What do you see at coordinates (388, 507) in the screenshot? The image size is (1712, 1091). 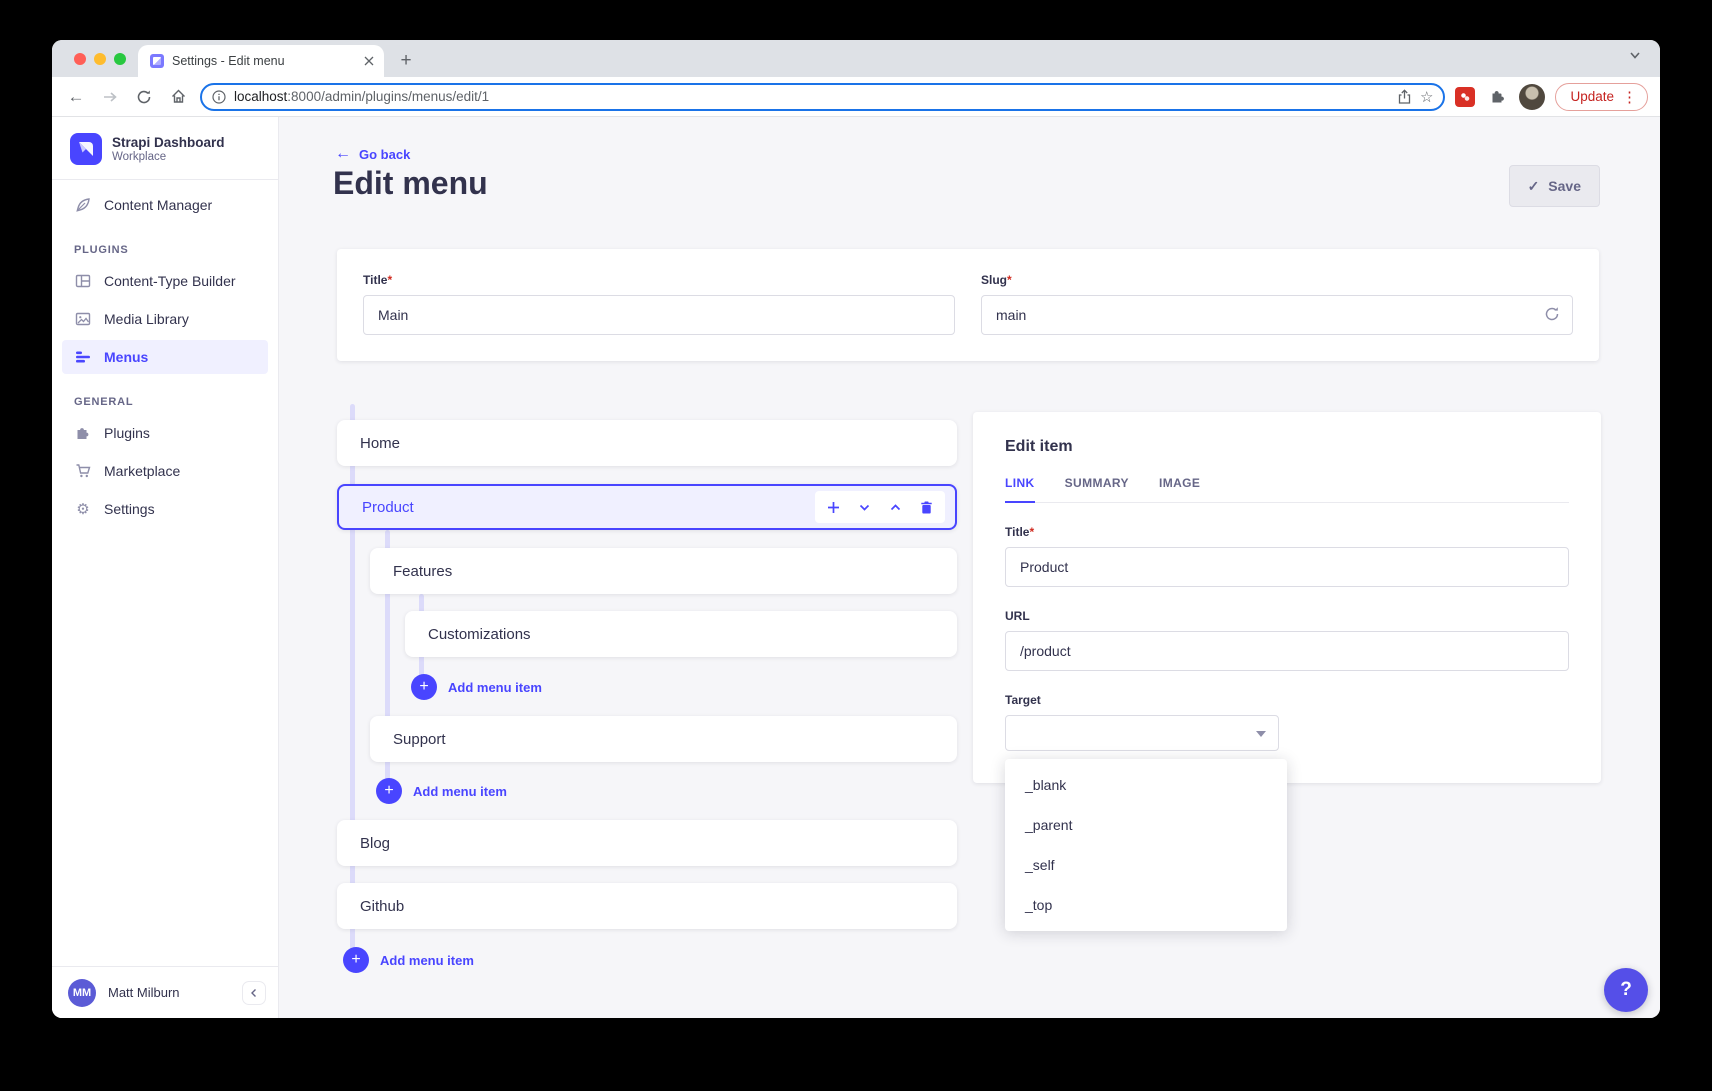 I see `tree-item-label: Product` at bounding box center [388, 507].